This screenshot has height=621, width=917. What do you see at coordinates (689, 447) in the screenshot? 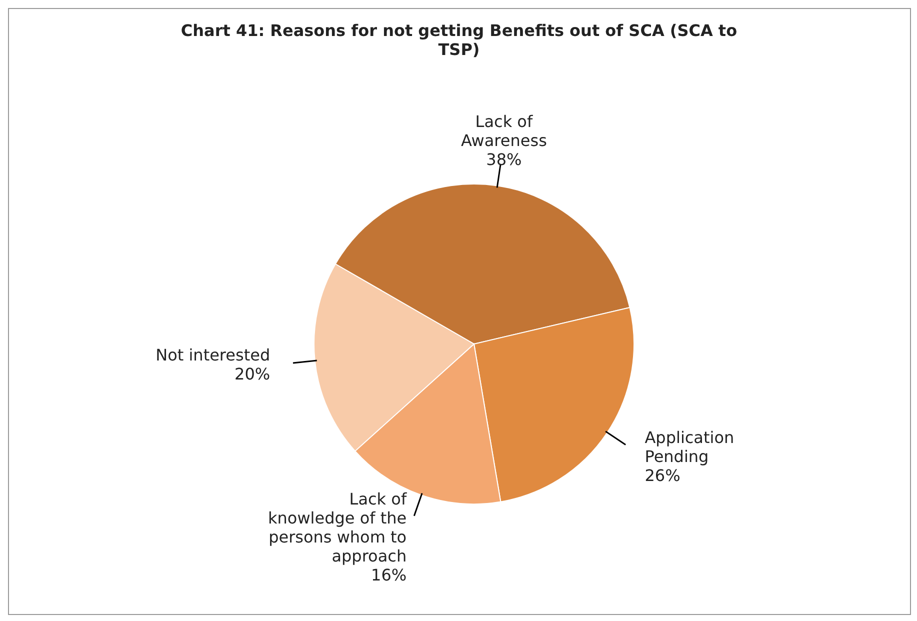
I see `slice-label: Application Pending` at bounding box center [689, 447].